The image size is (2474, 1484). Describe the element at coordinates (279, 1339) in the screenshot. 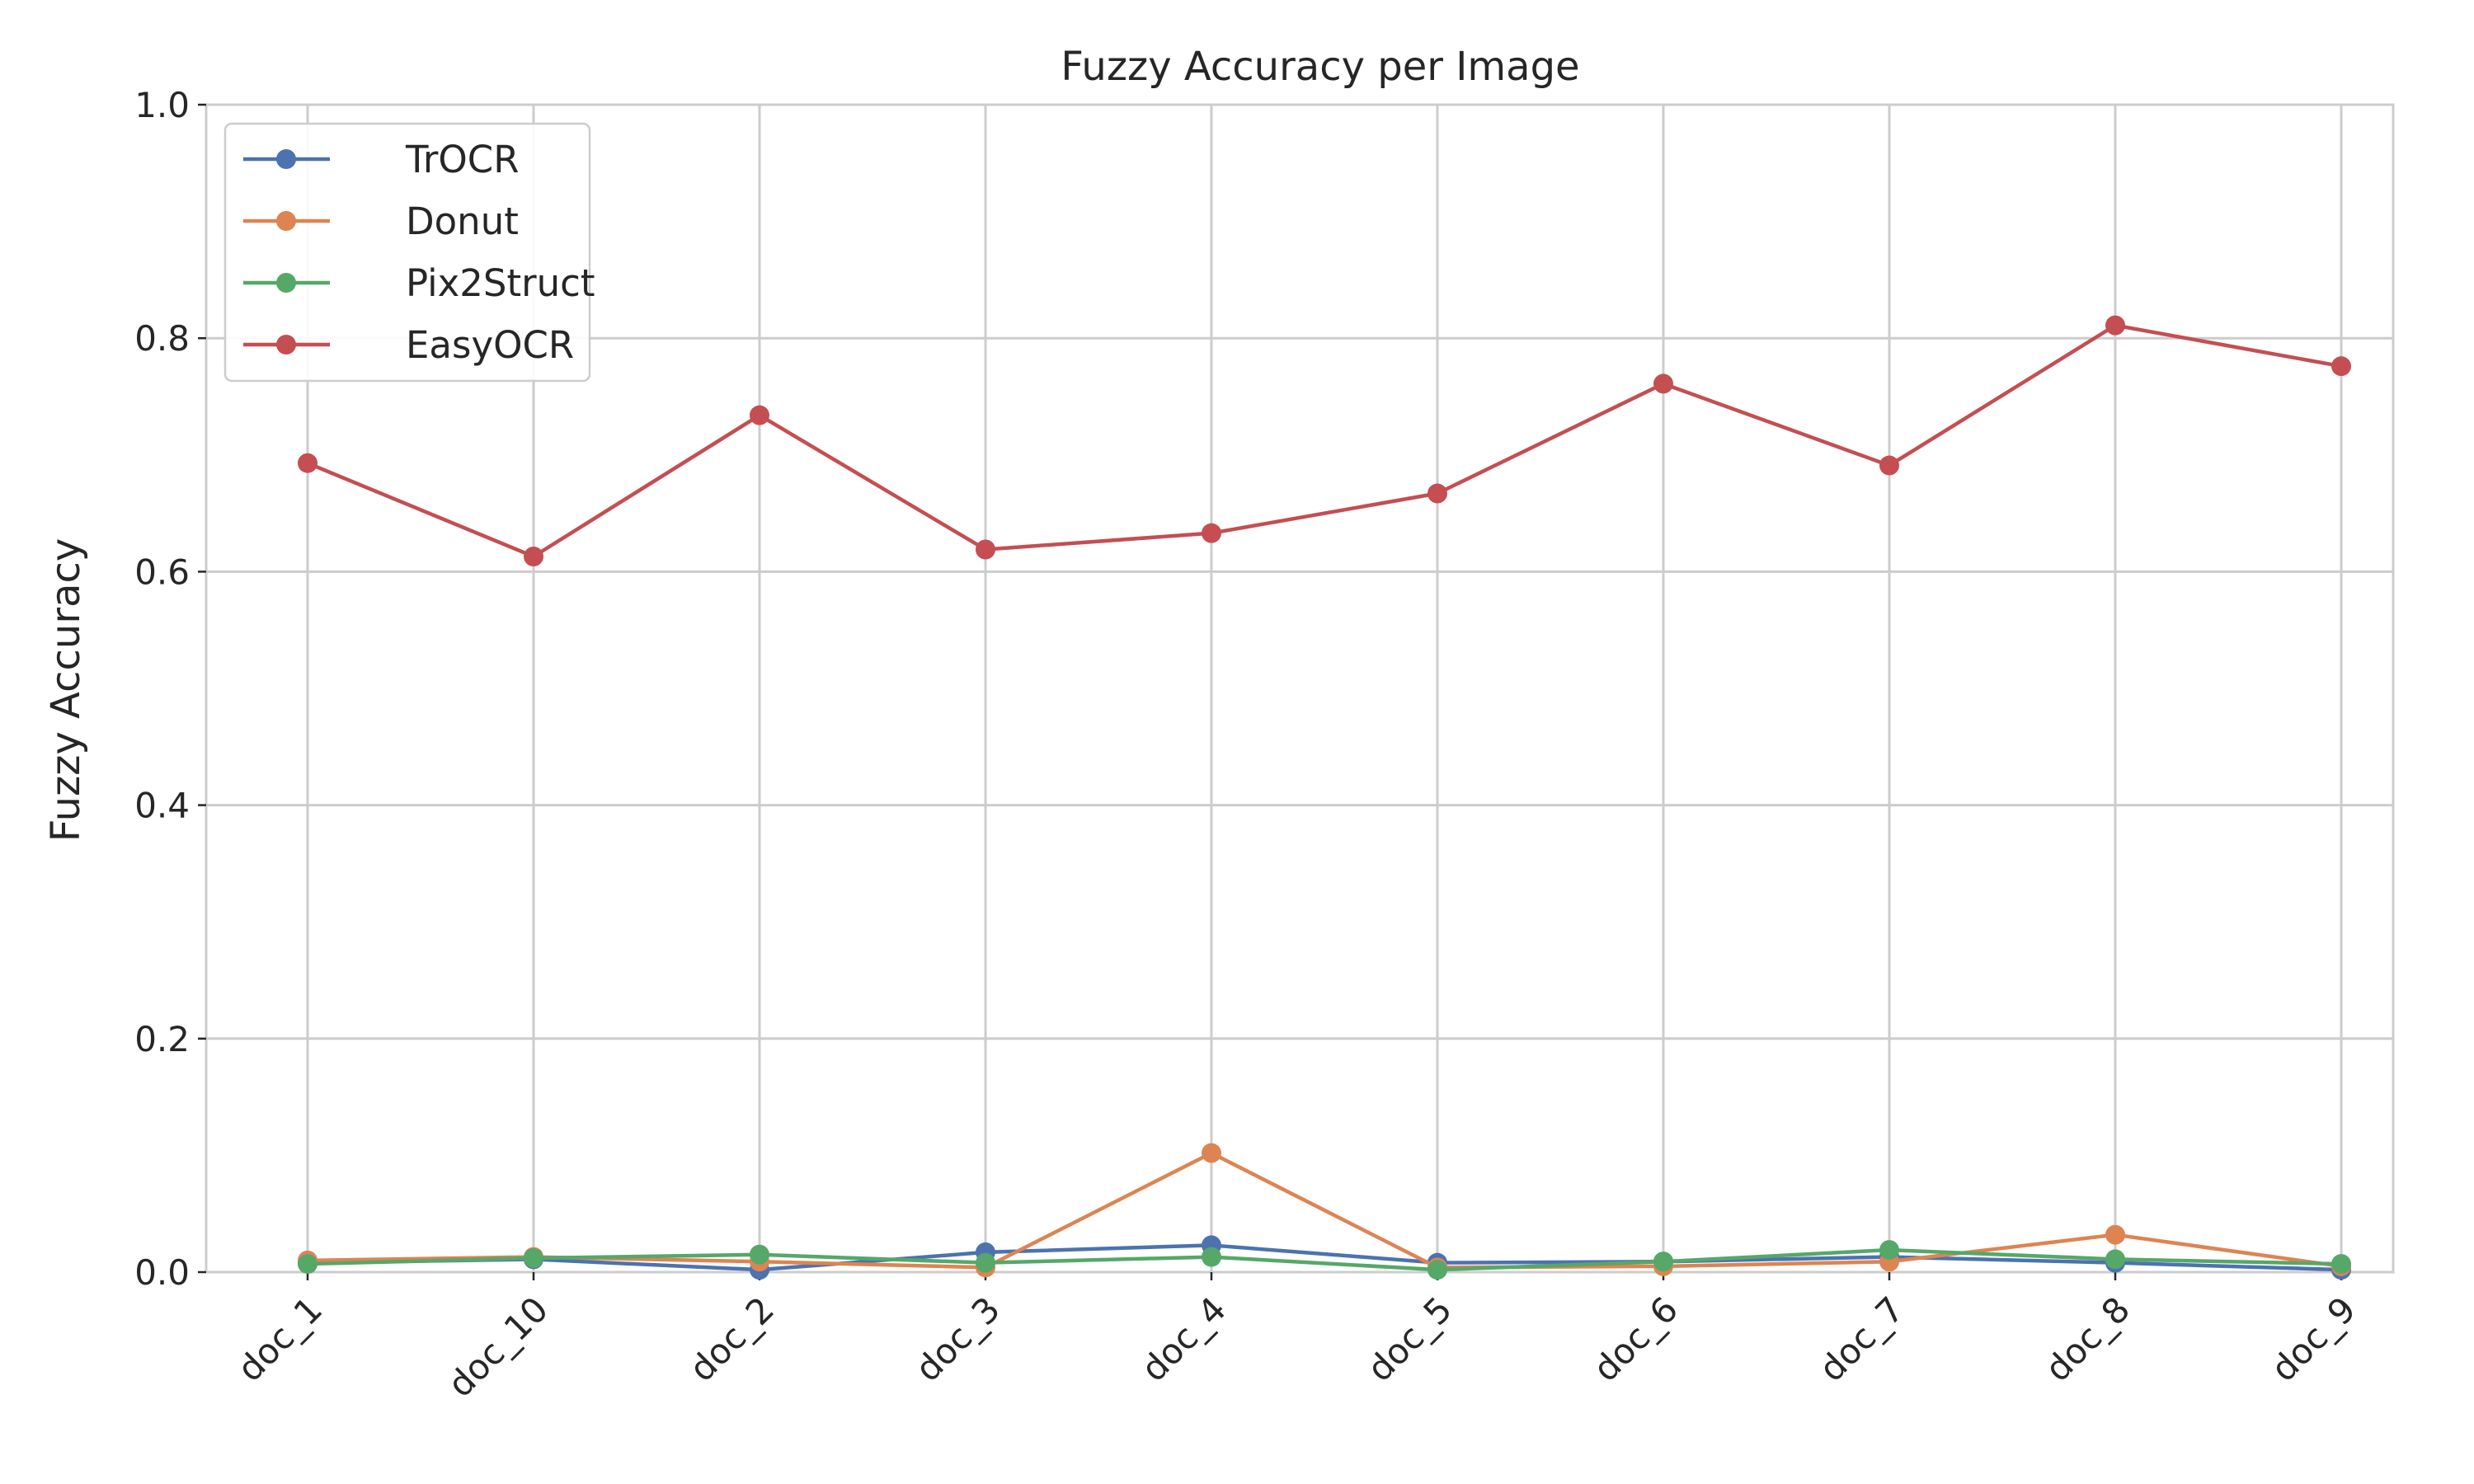

I see `x-tick-label: doc_1` at that location.